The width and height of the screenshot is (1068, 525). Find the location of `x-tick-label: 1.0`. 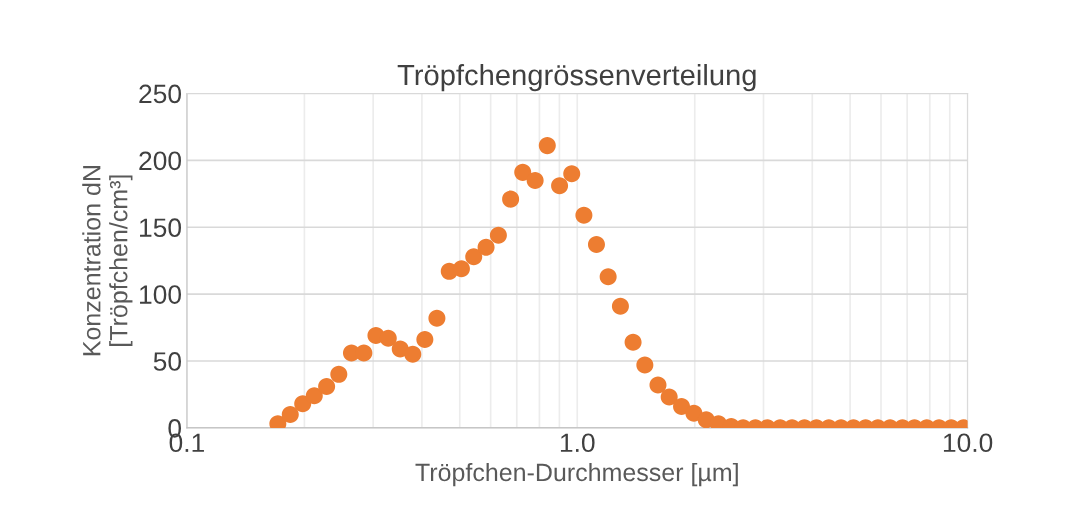

x-tick-label: 1.0 is located at coordinates (577, 443).